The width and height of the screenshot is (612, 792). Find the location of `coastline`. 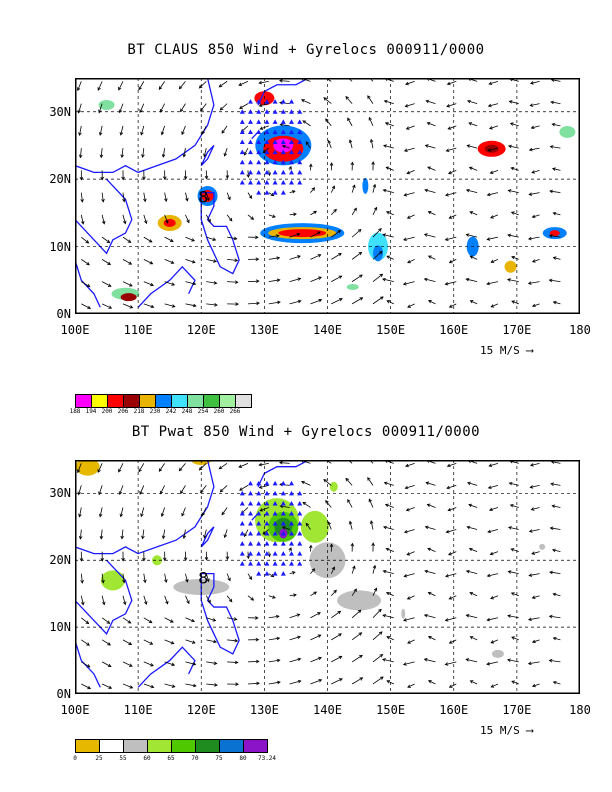

coastline is located at coordinates (166, 286).